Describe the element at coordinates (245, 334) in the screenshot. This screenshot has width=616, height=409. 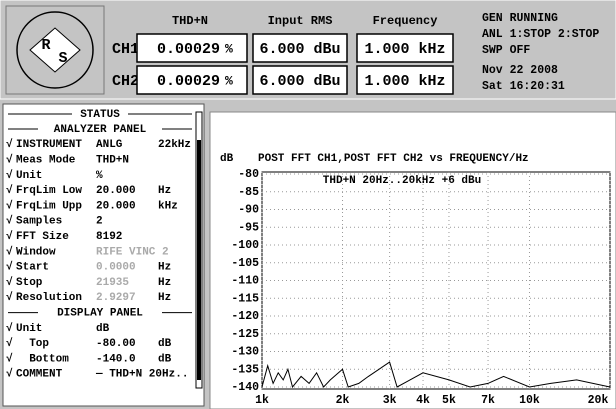
I see `y-tick-label: -125` at that location.